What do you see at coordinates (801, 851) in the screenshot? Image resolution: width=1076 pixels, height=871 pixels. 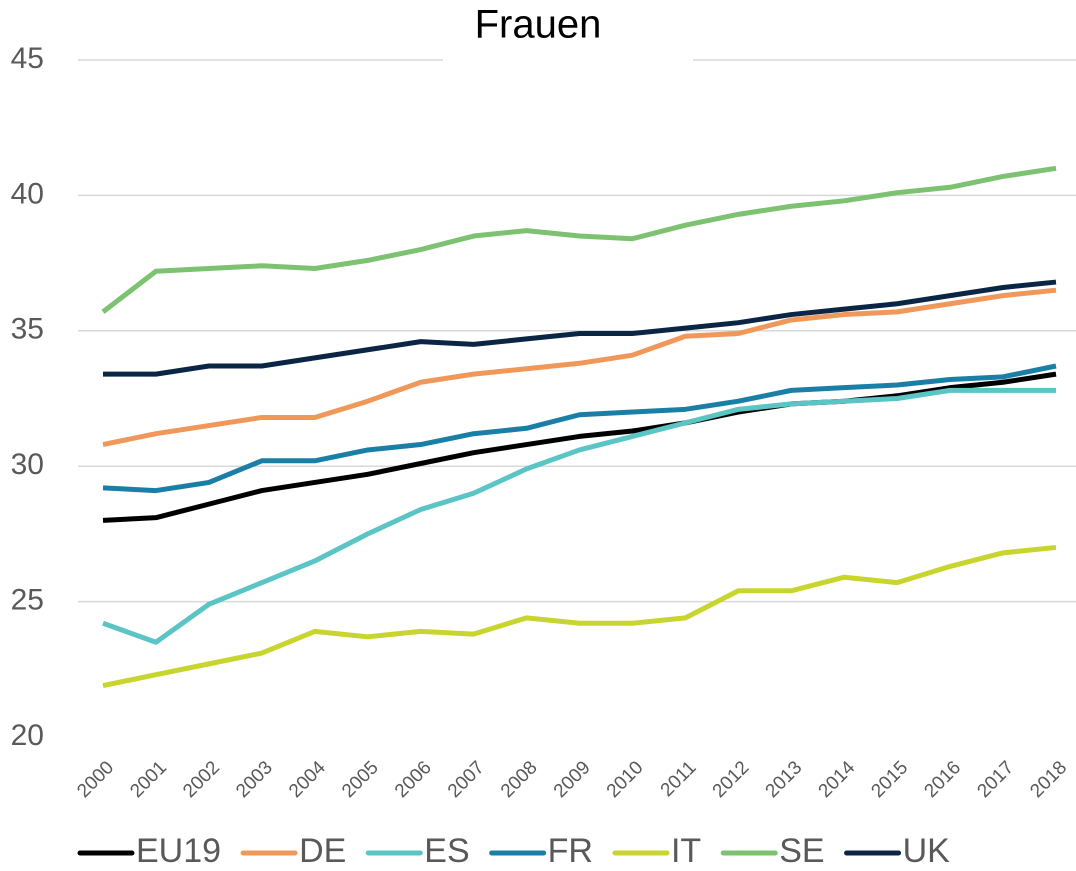 I see `legend-label: SE` at bounding box center [801, 851].